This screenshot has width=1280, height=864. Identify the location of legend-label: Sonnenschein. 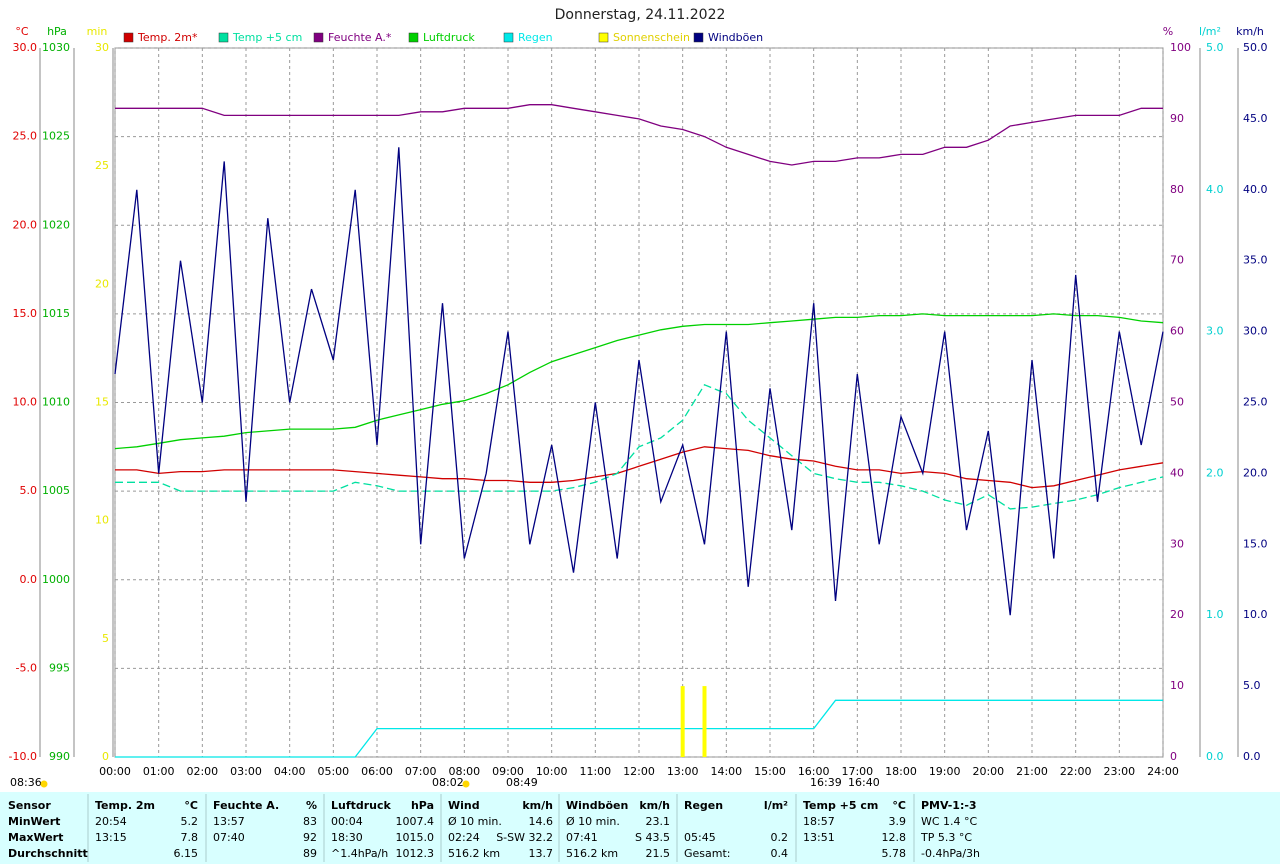
(651, 37).